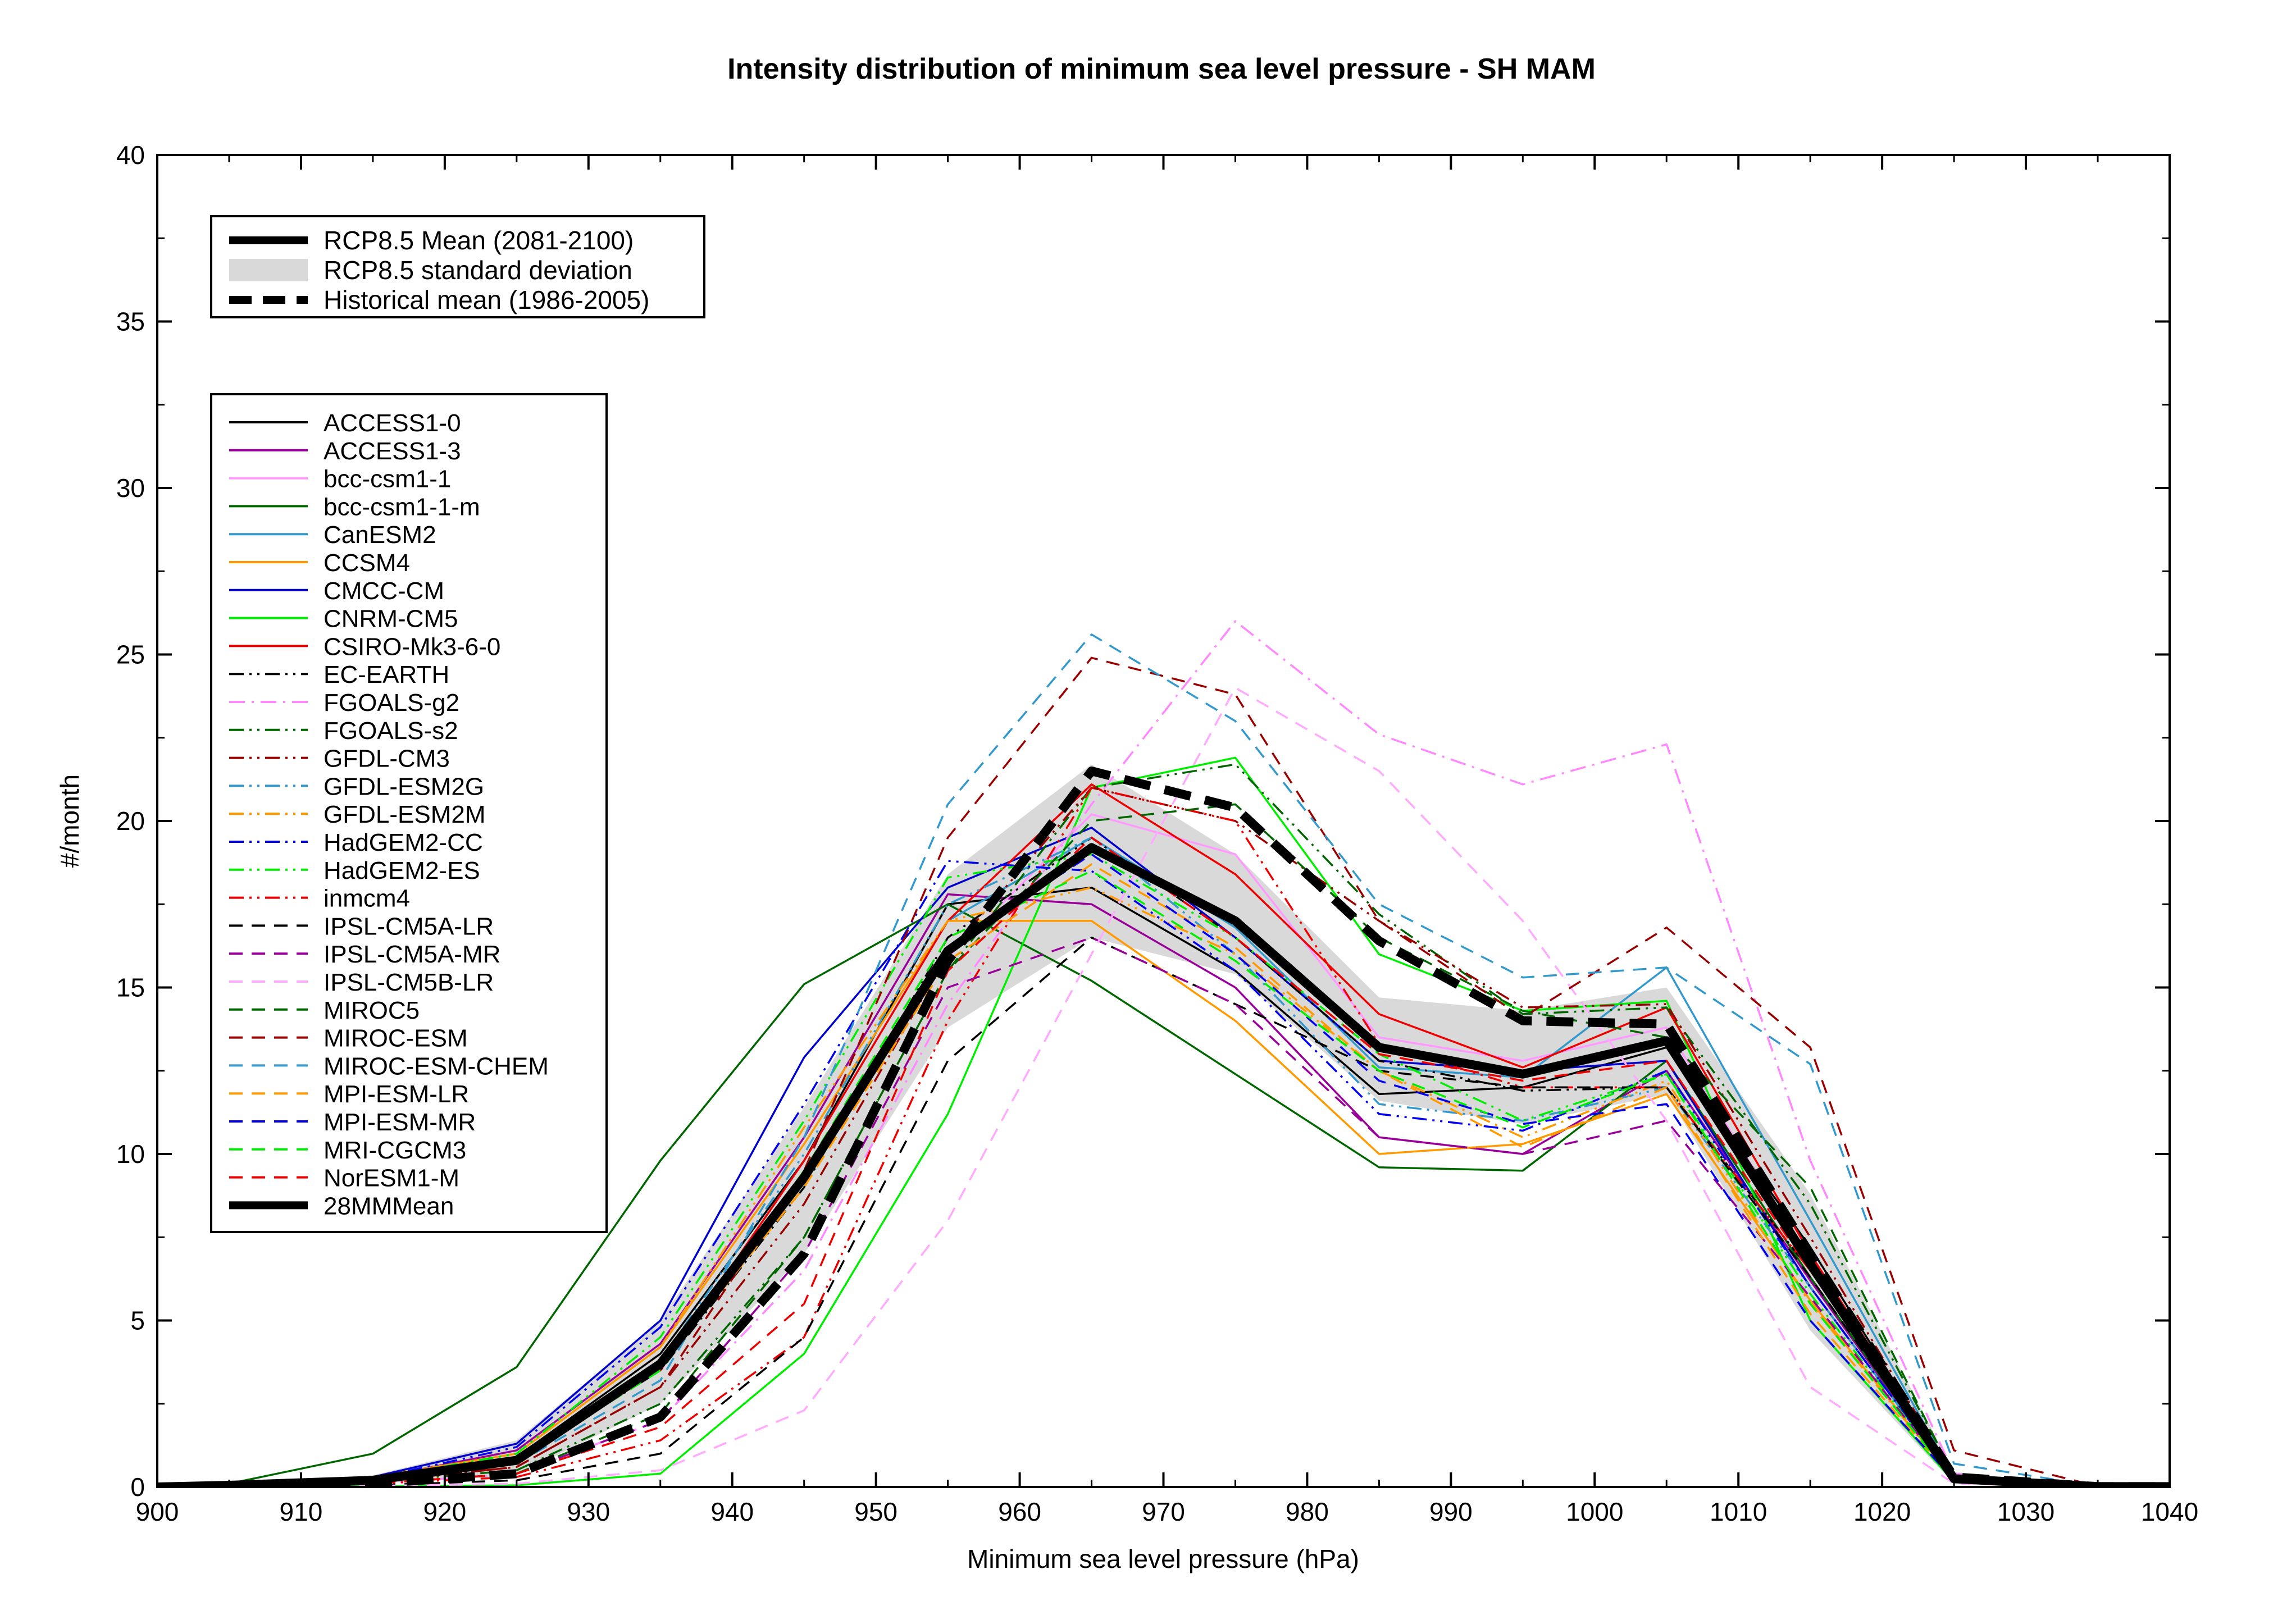 The image size is (2296, 1624). What do you see at coordinates (395, 1150) in the screenshot?
I see `legend-label-mri-cgcm3: MRI-CGCM3` at bounding box center [395, 1150].